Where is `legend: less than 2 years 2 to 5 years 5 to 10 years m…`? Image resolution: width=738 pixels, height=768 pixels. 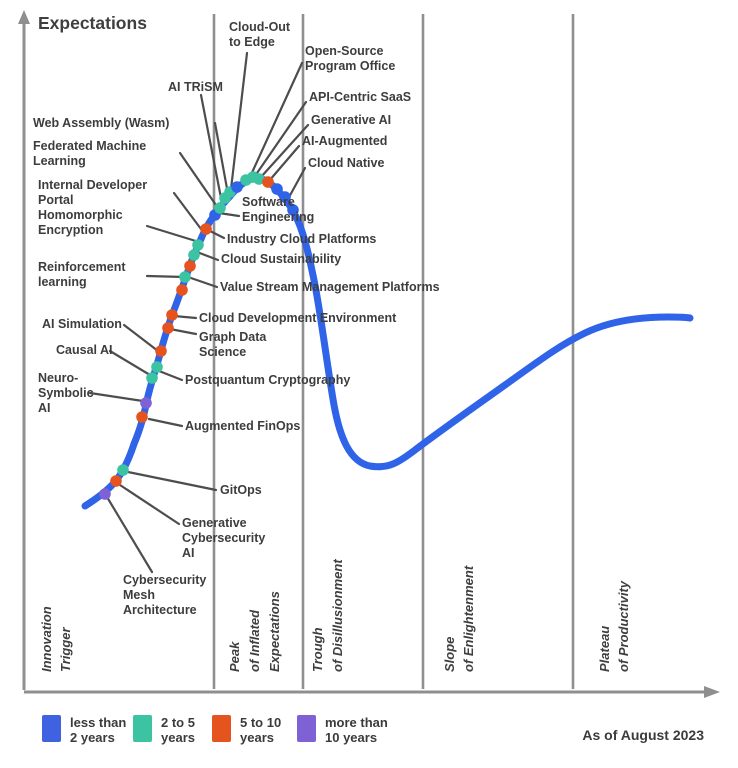
legend: less than 2 years 2 to 5 years 5 to 10 years m… is located at coordinates (215, 730).